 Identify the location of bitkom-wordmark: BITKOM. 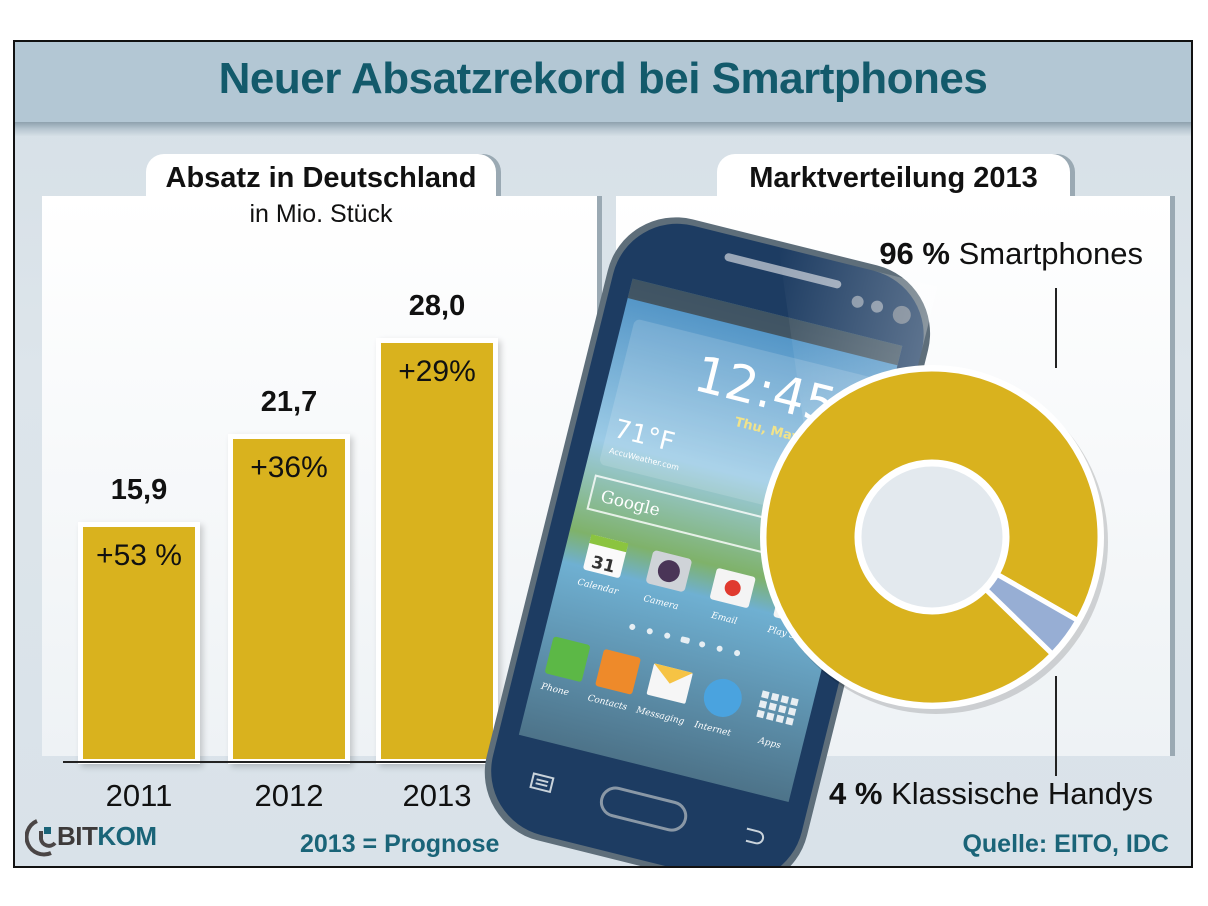
(107, 836).